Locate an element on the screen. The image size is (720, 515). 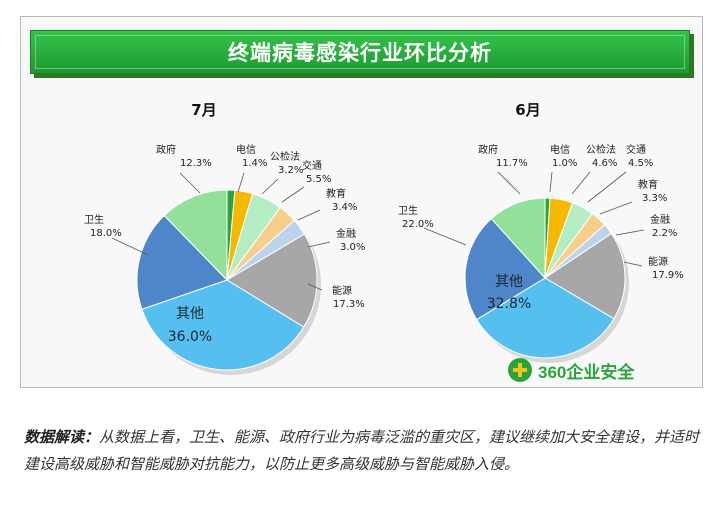
slice-value-交通: 4.5% is located at coordinates (640, 163).